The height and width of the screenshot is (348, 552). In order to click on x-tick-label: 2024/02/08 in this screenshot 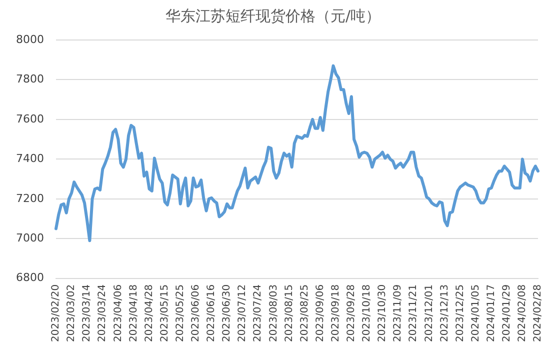, I will do `click(522, 313)`.